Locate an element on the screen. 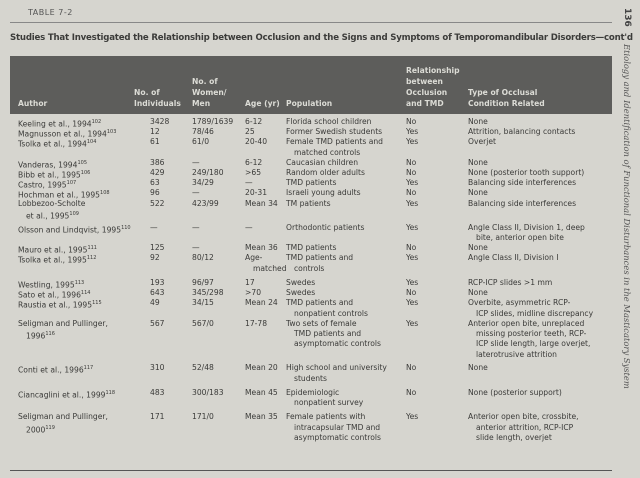 The image size is (640, 478). cell-wm: 300/183 is located at coordinates (208, 393).